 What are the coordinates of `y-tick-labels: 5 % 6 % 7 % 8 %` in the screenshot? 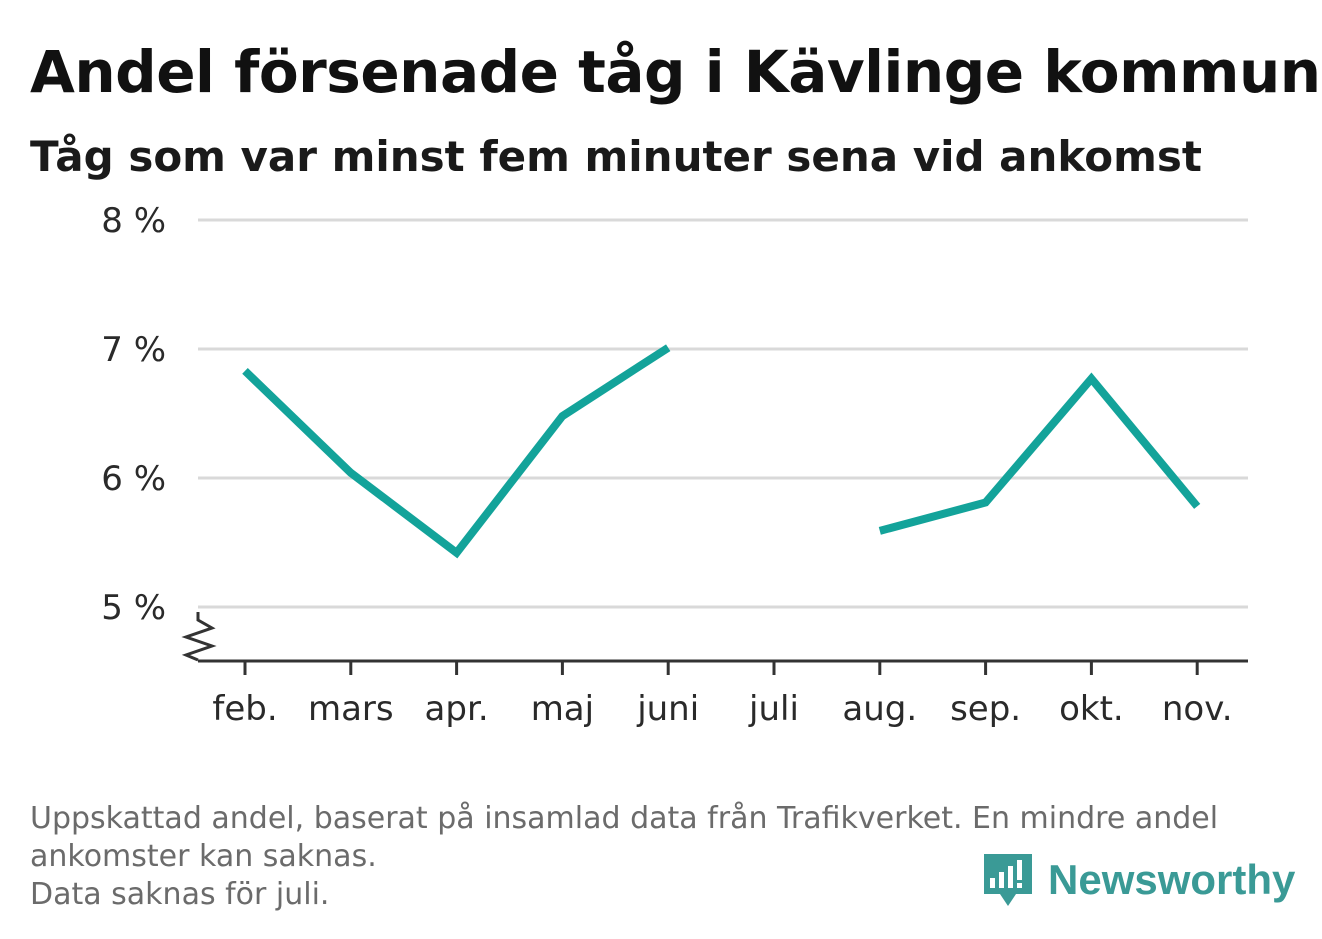 It's located at (133, 414).